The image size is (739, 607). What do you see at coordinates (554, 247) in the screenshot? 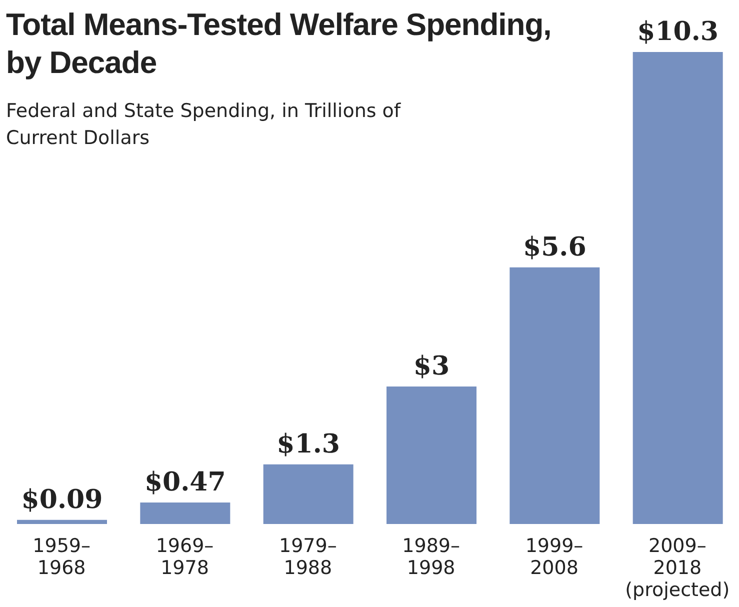
I see `data-label: $5.6` at bounding box center [554, 247].